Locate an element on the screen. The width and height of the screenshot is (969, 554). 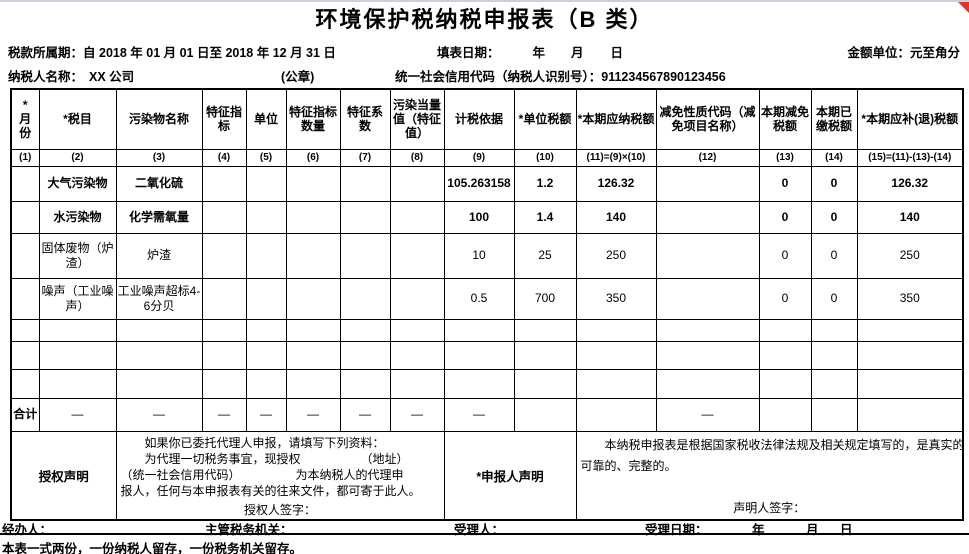
table-cell: 化学需氧量 is located at coordinates (159, 217).